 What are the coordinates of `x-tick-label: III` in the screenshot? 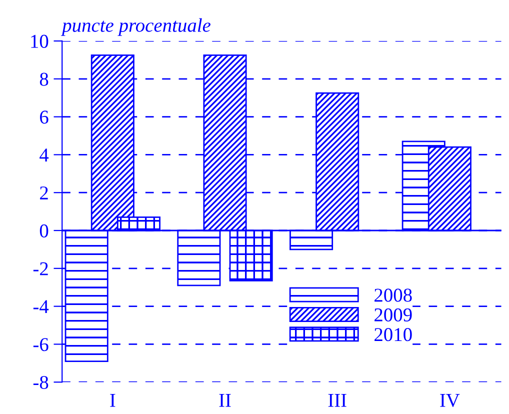 It's located at (337, 400).